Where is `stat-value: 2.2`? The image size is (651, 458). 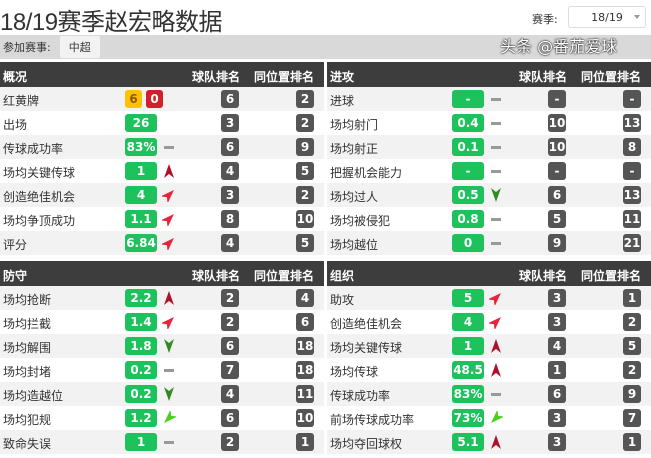
stat-value: 2.2 is located at coordinates (141, 298).